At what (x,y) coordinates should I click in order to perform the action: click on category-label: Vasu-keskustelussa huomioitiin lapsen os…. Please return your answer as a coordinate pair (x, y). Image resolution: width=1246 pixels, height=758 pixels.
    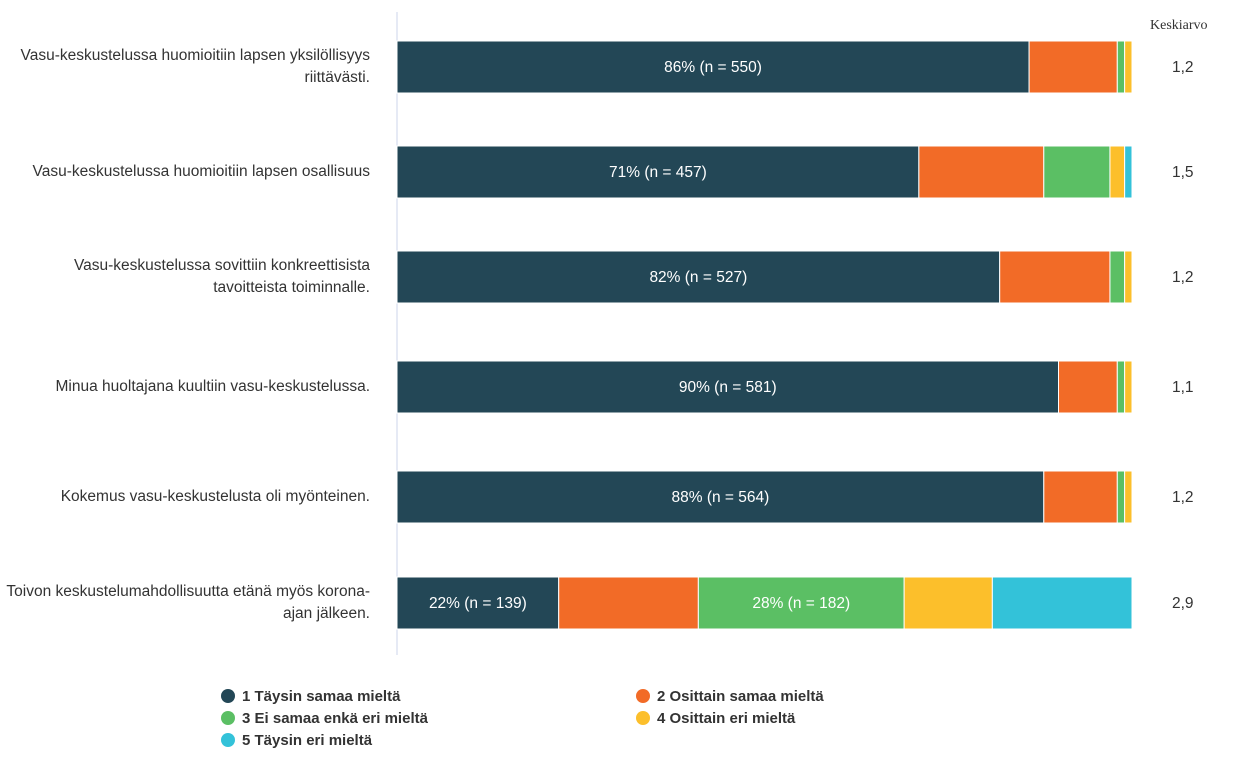
    Looking at the image, I should click on (201, 171).